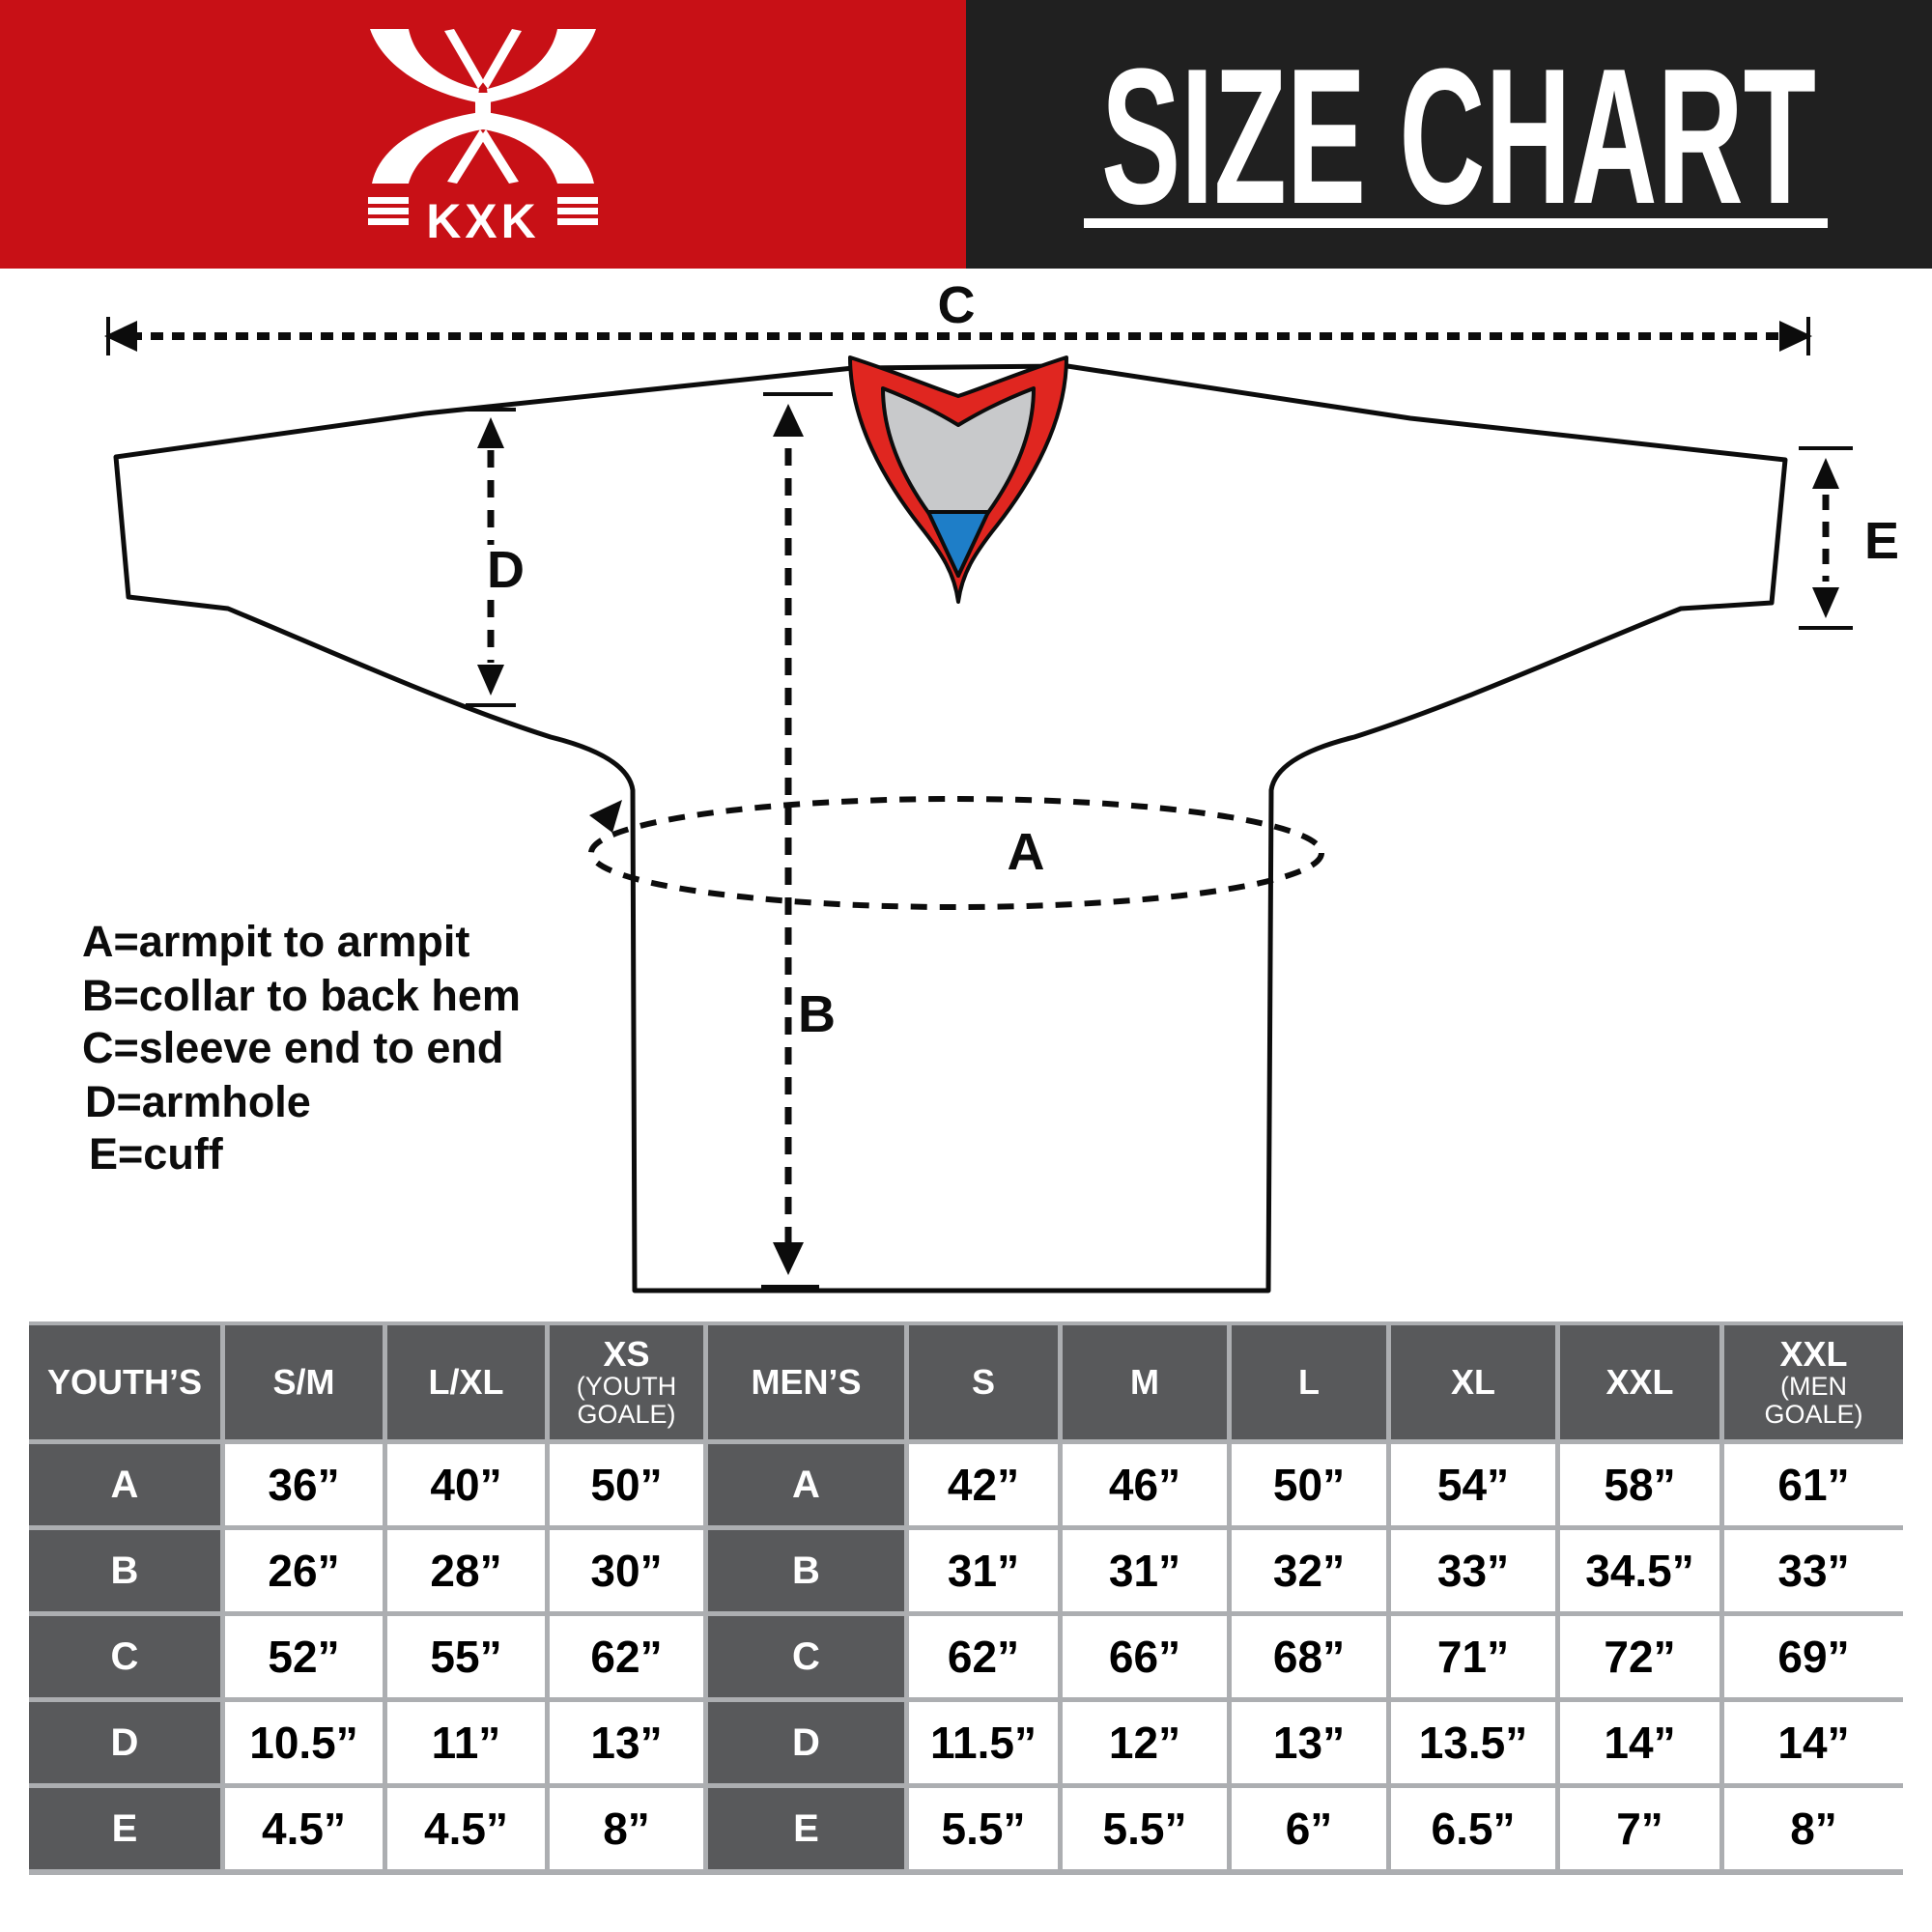  I want to click on col-header-label: XS, so click(626, 1354).